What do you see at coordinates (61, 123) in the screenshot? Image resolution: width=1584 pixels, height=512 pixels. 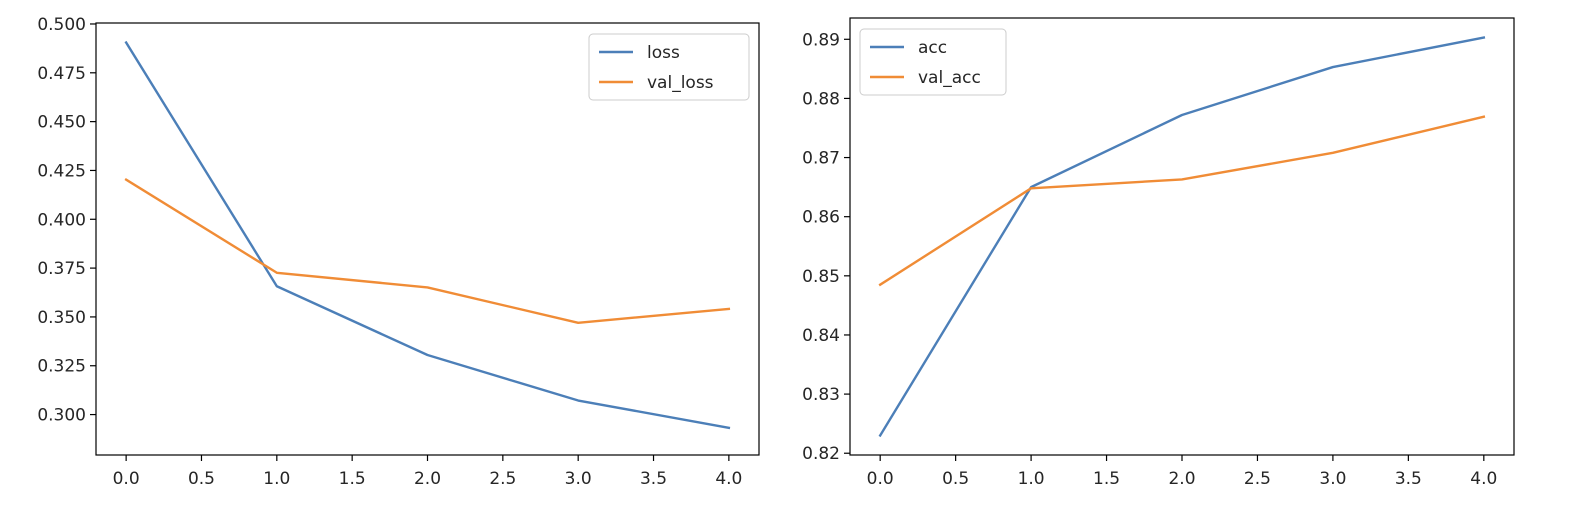 I see `y-tick-label: 0.450` at bounding box center [61, 123].